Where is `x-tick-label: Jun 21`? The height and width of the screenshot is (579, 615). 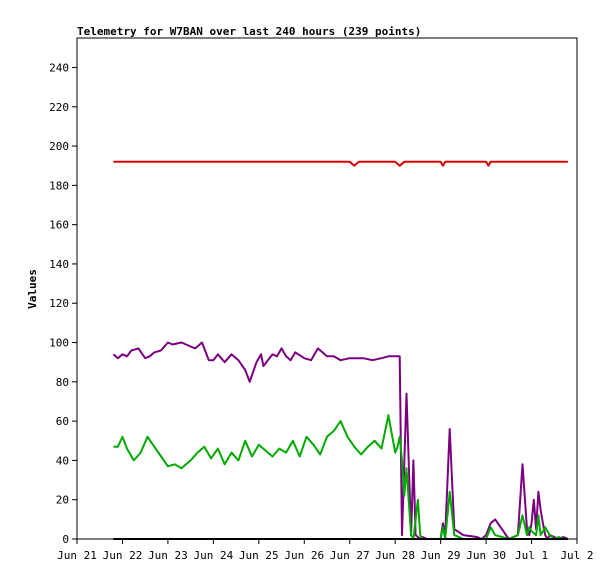 x-tick-label: Jun 21 is located at coordinates (77, 555).